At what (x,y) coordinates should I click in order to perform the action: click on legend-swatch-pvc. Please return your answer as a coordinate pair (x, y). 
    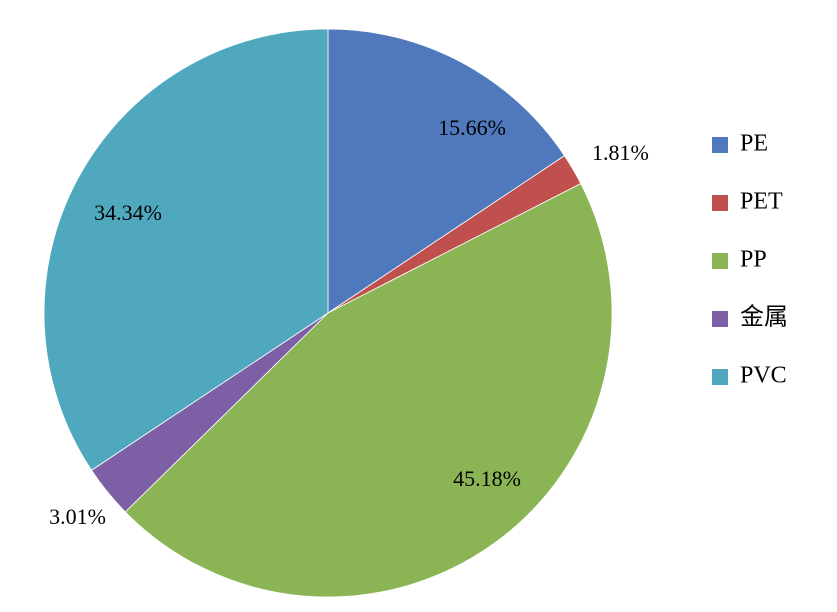
    Looking at the image, I should click on (720, 377).